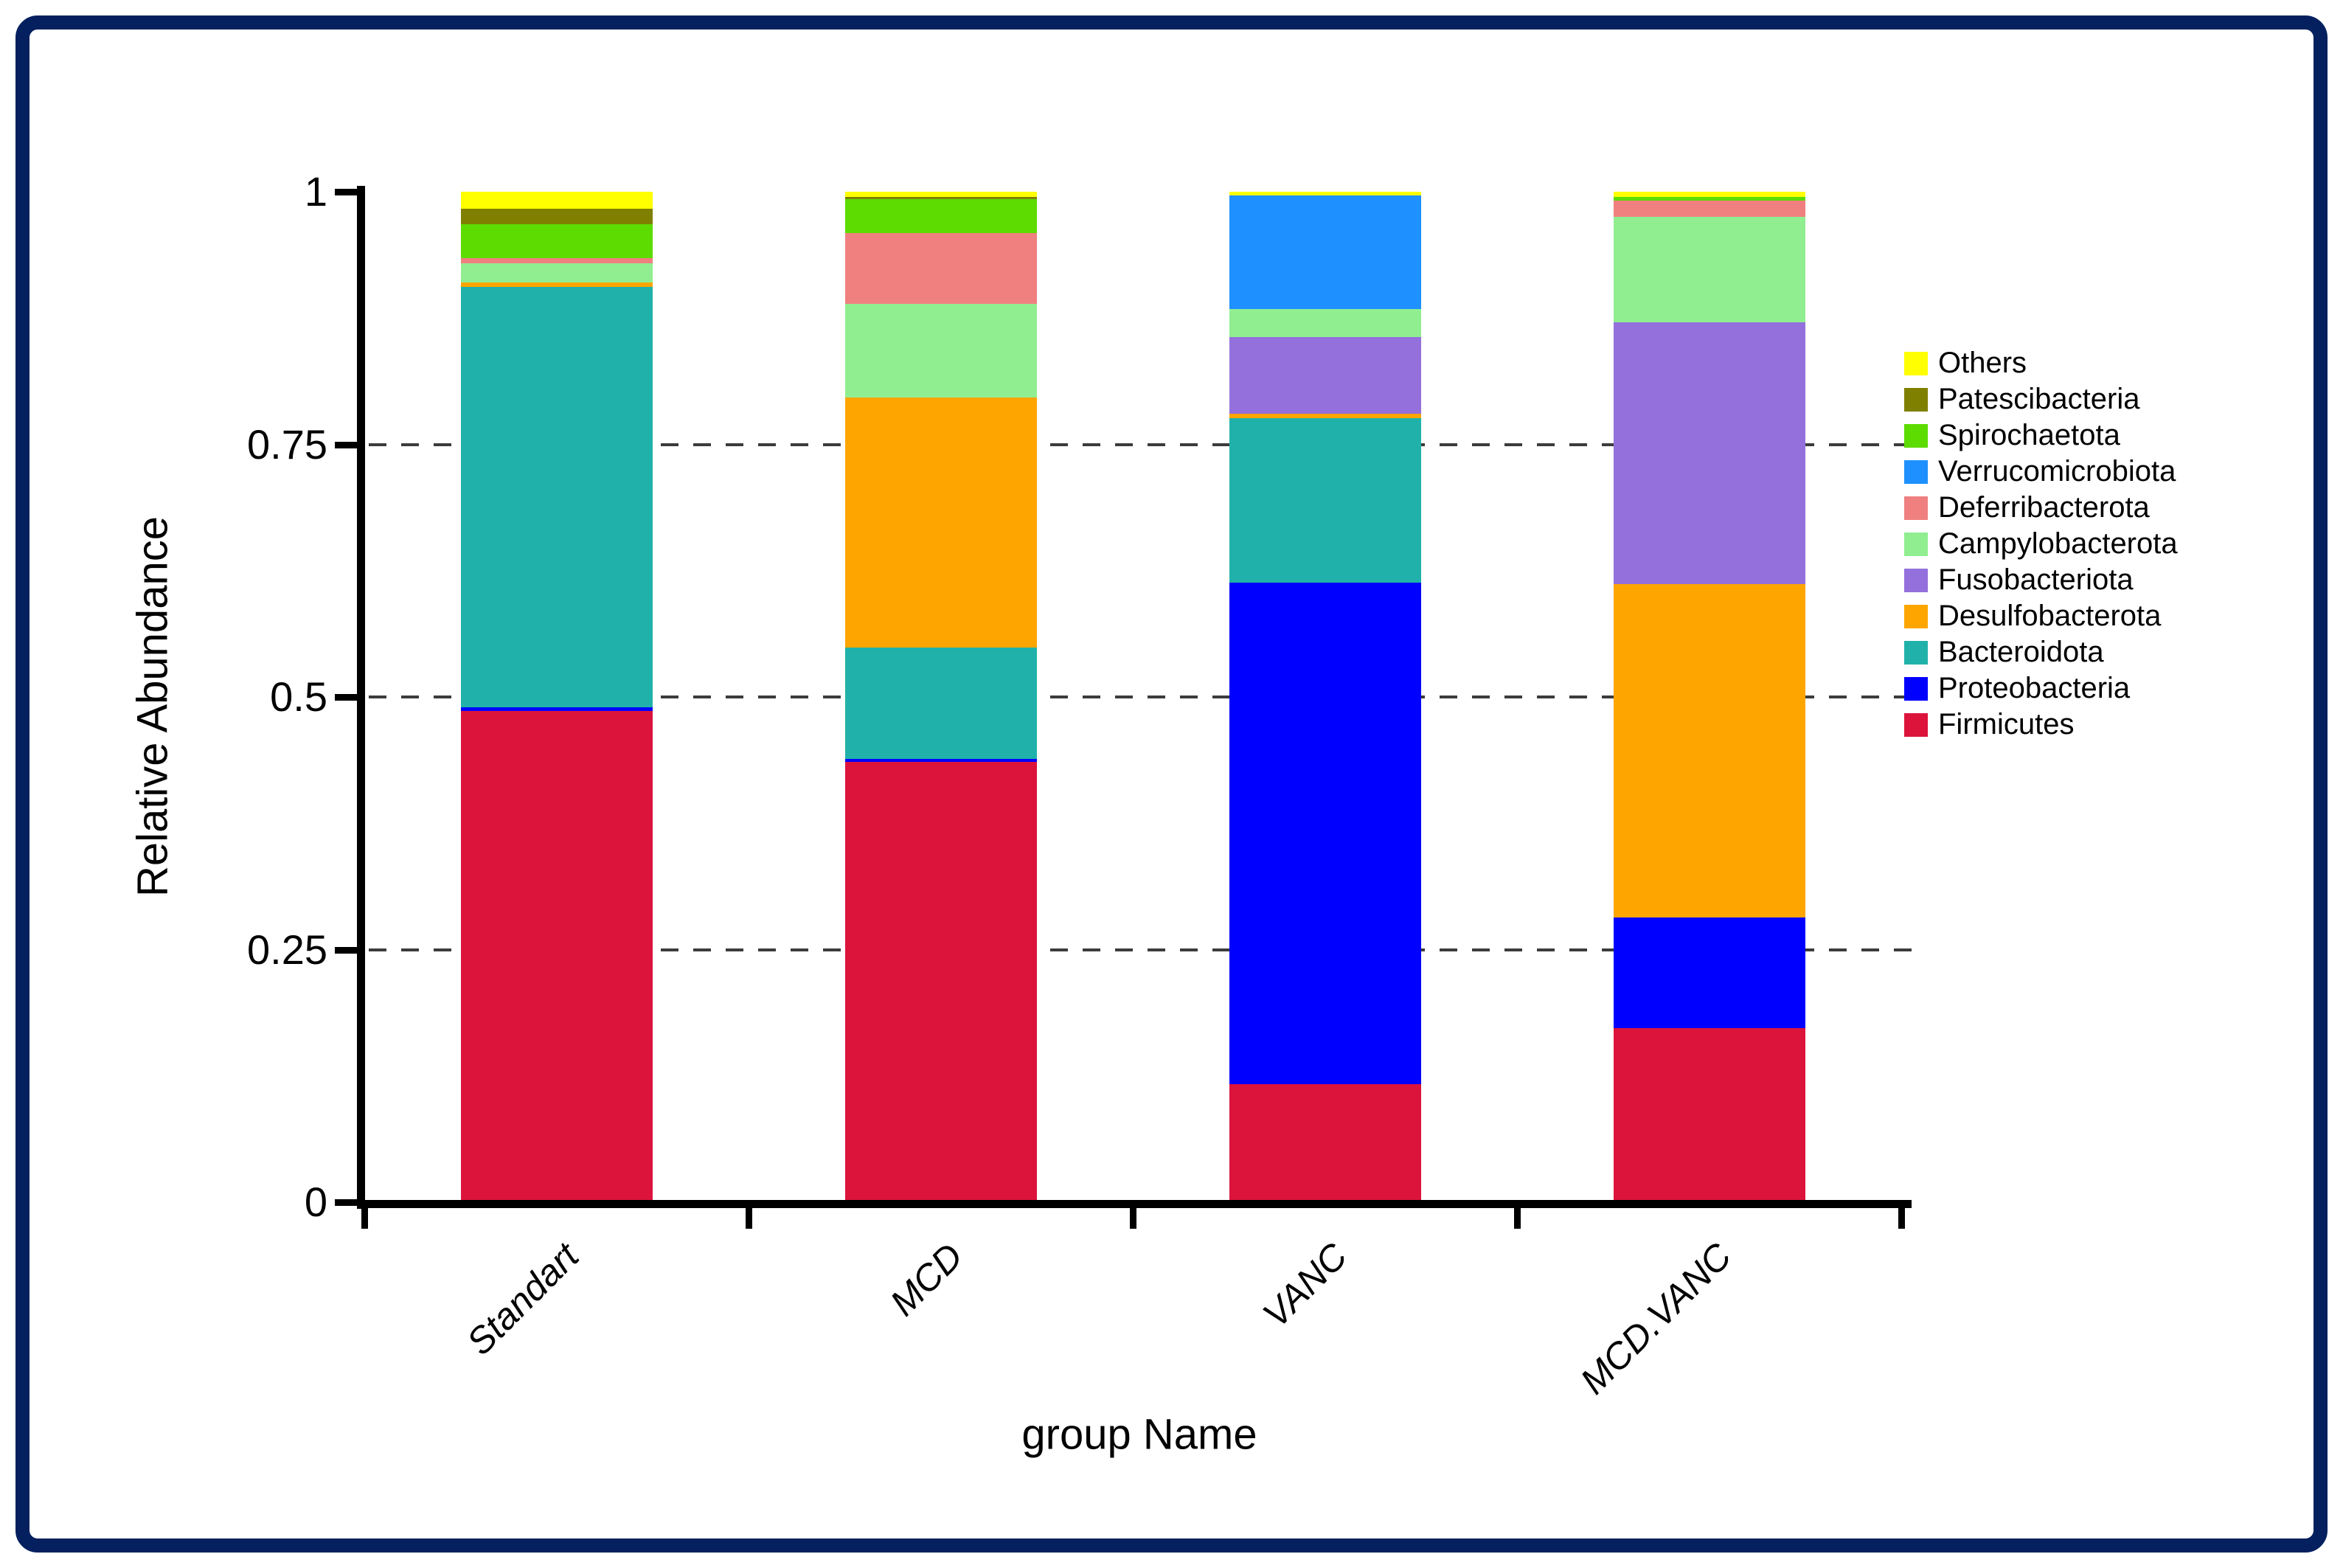 The height and width of the screenshot is (1568, 2343). I want to click on bar-segment-desulfobacterota-vanc, so click(1325, 416).